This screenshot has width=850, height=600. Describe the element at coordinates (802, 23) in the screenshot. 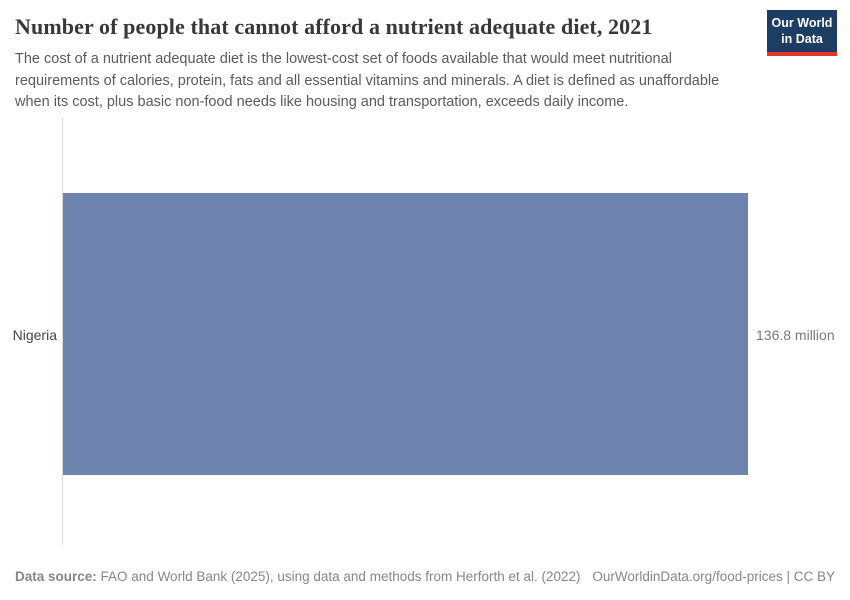

I see `owid-logo-line1: Our World` at that location.